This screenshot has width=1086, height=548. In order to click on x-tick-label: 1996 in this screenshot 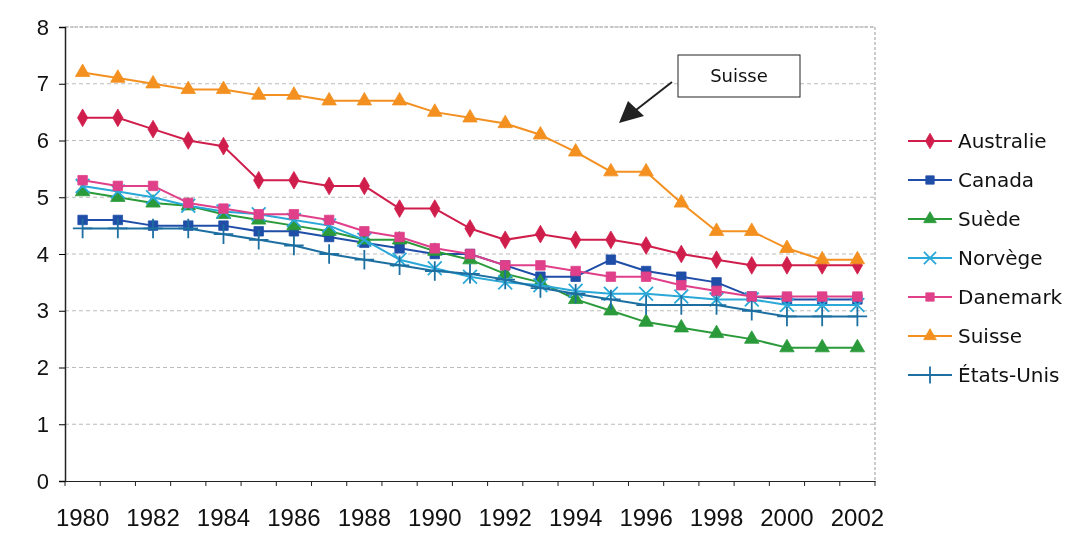, I will do `click(646, 518)`.